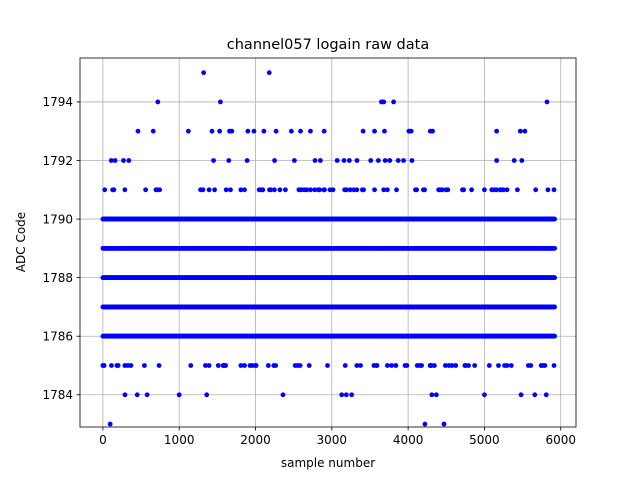 The image size is (640, 480). I want to click on x-tick-label: 3000, so click(332, 440).